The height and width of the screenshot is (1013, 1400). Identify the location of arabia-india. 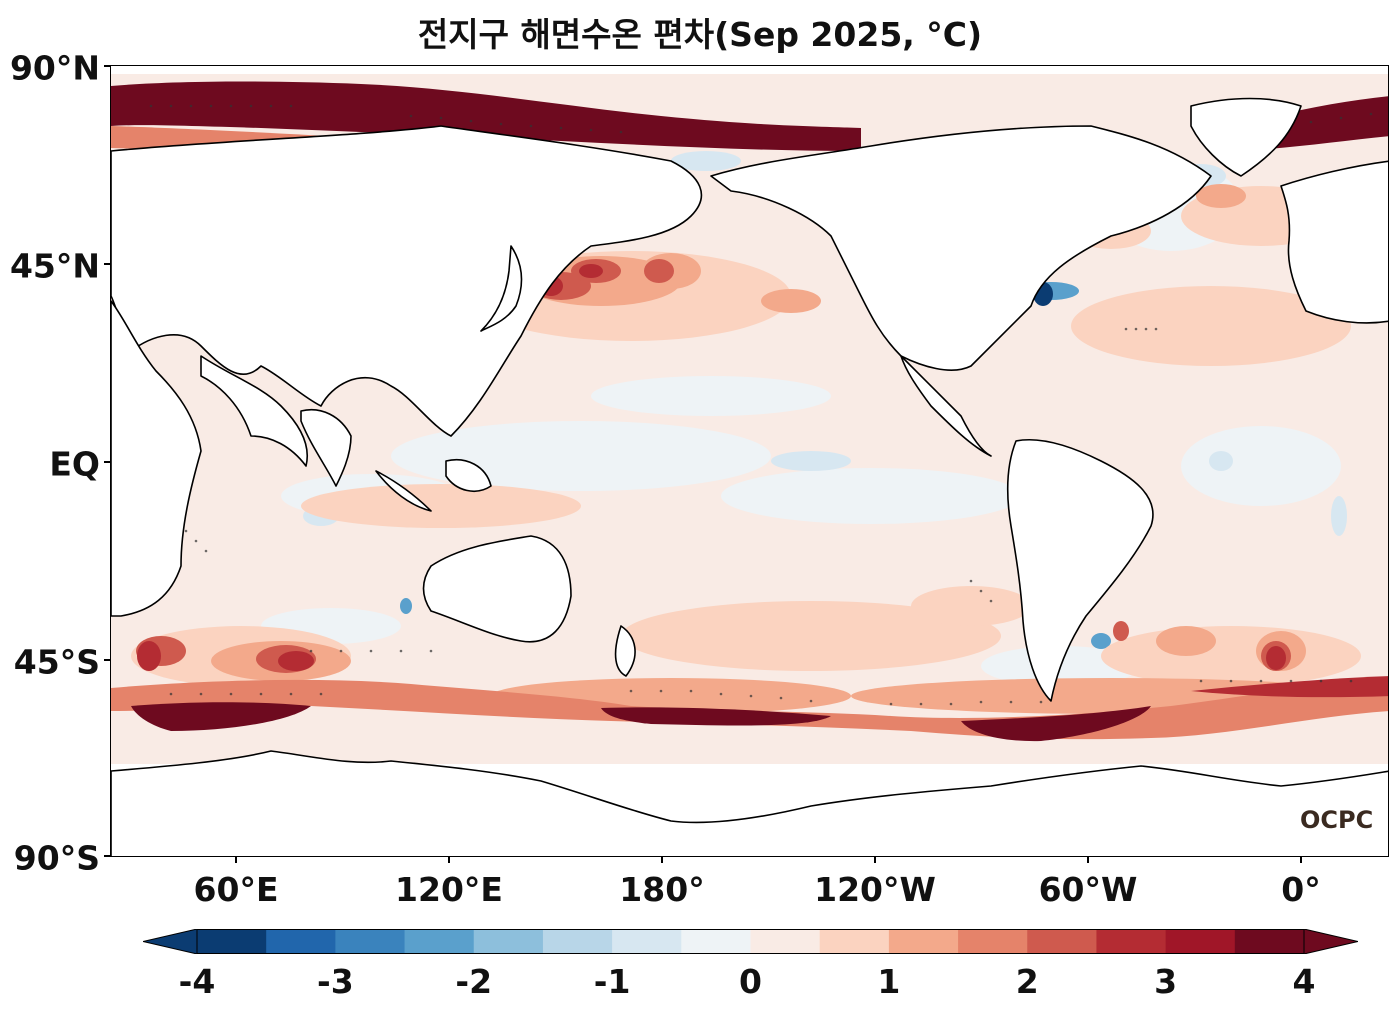
(276, 421).